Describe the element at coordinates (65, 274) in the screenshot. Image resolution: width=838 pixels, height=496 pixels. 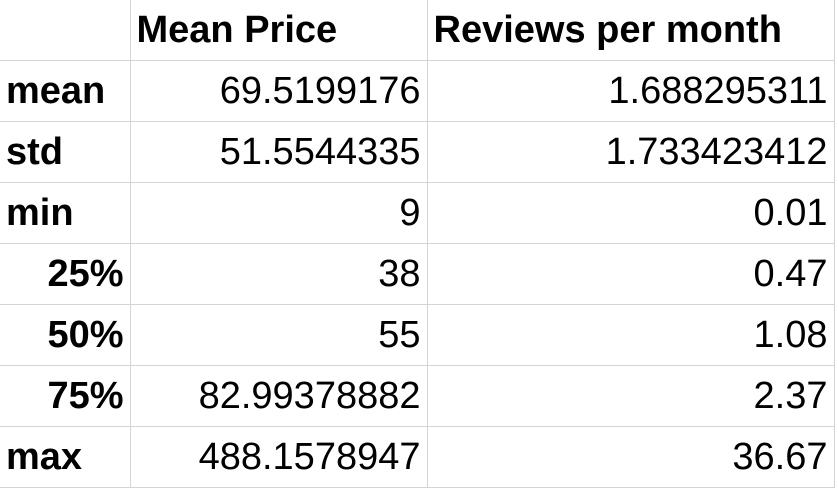
I see `row-label-25: 25%` at that location.